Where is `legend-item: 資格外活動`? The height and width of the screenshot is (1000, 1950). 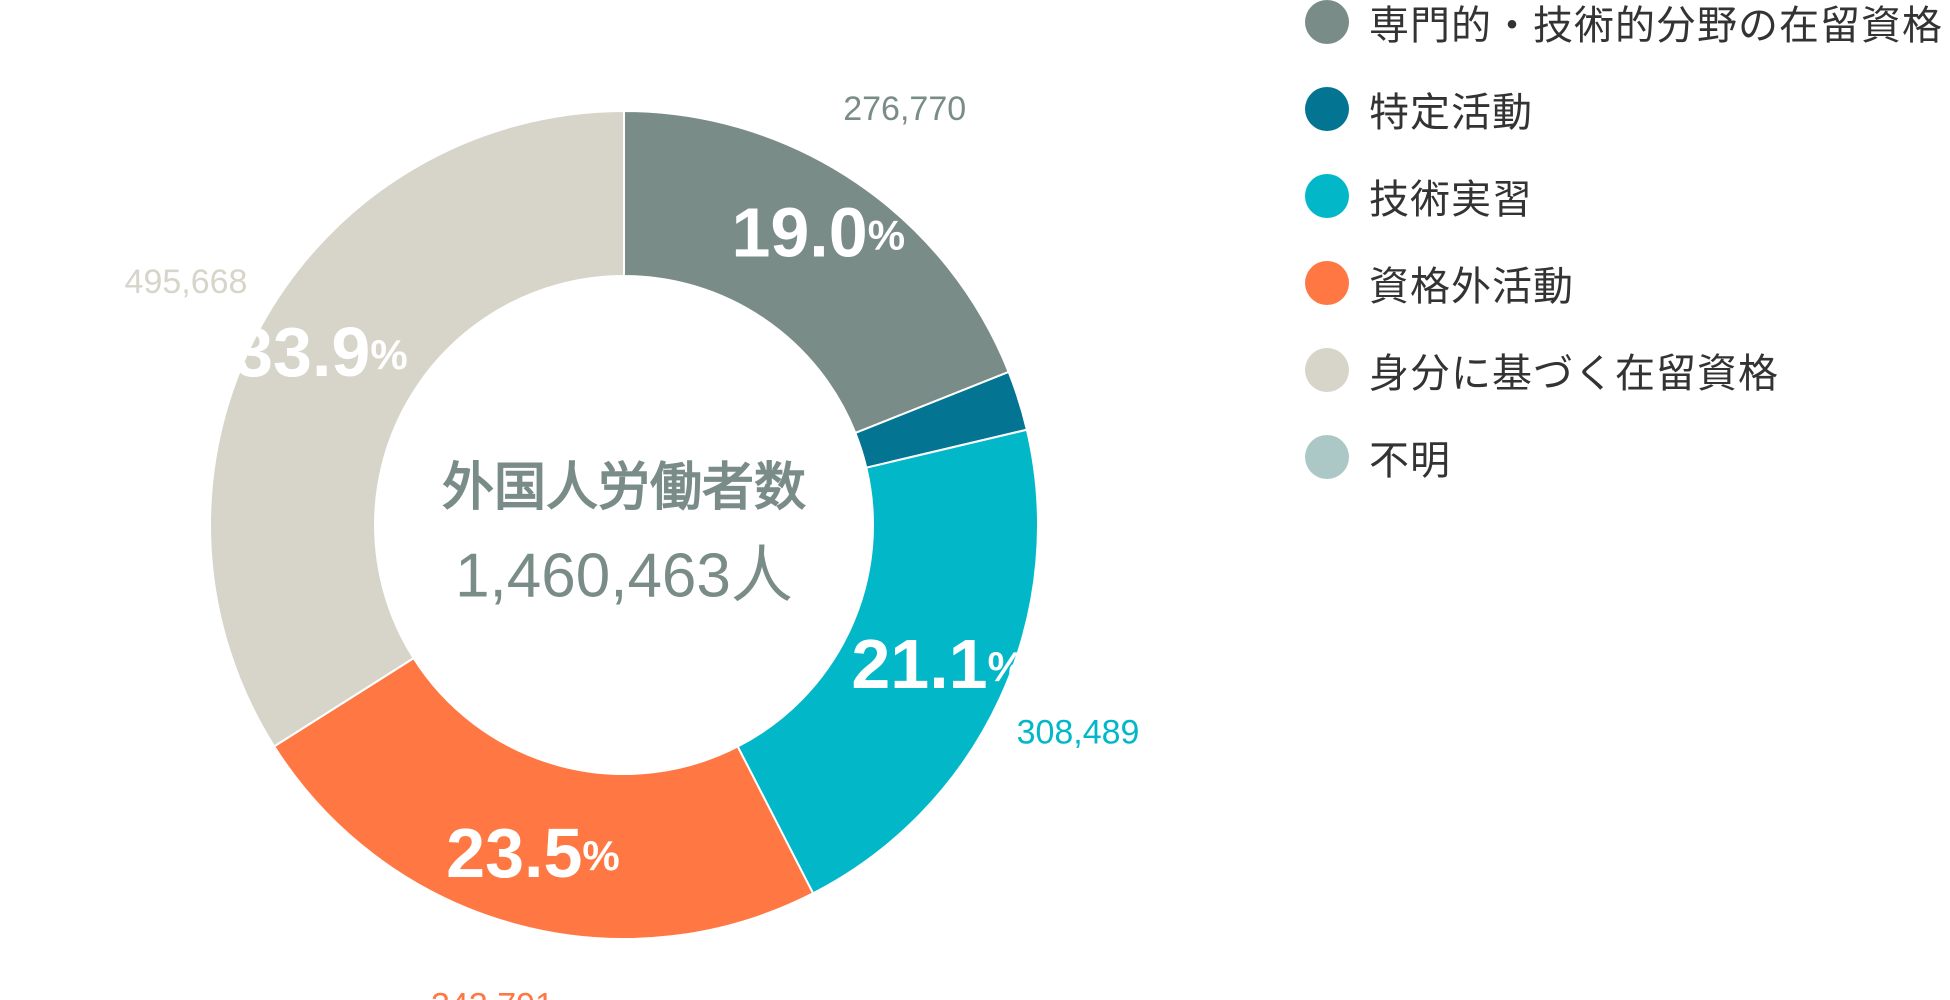
legend-item: 資格外活動 is located at coordinates (1439, 283).